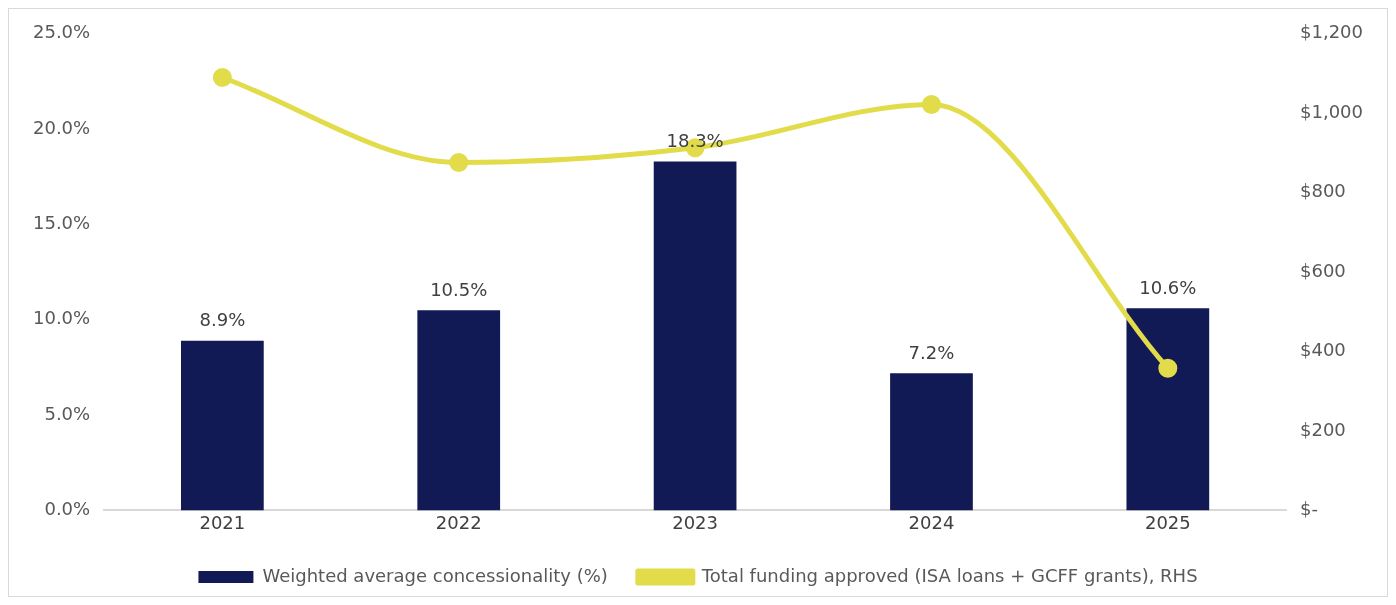 The height and width of the screenshot is (605, 1396). Describe the element at coordinates (949, 575) in the screenshot. I see `legend-label: Total funding approved (ISA loans + GCFF grants), RHS` at that location.